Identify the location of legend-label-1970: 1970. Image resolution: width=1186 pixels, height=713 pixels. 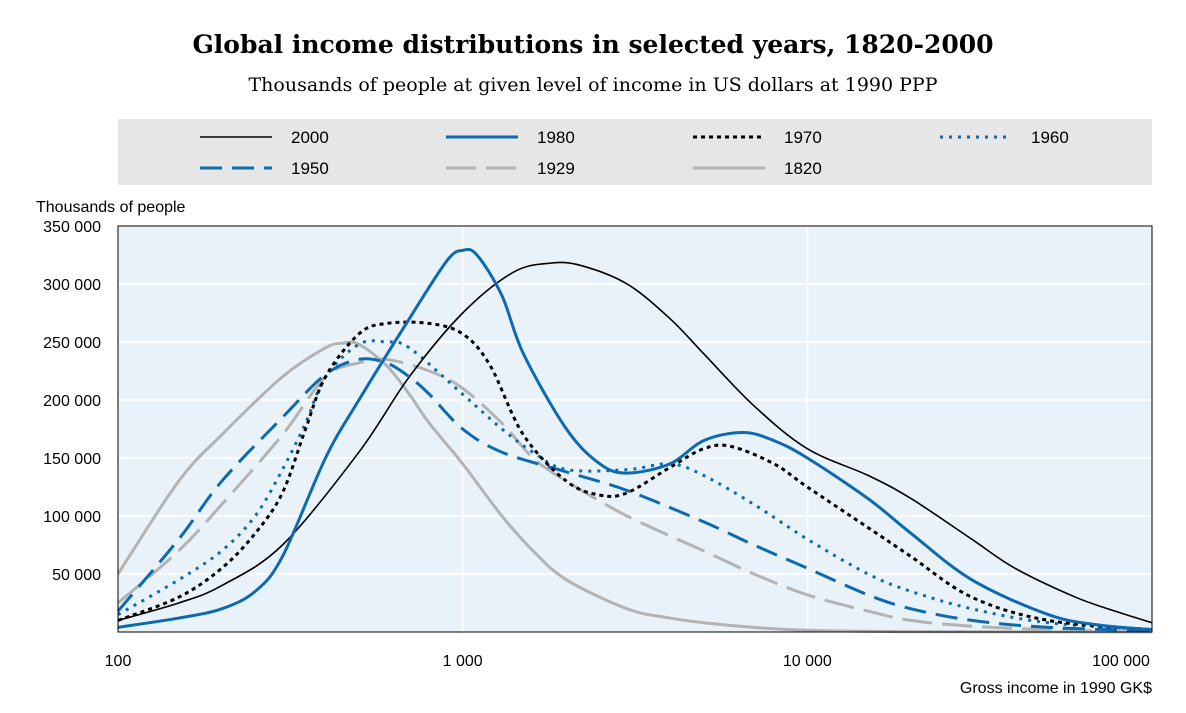
(803, 137).